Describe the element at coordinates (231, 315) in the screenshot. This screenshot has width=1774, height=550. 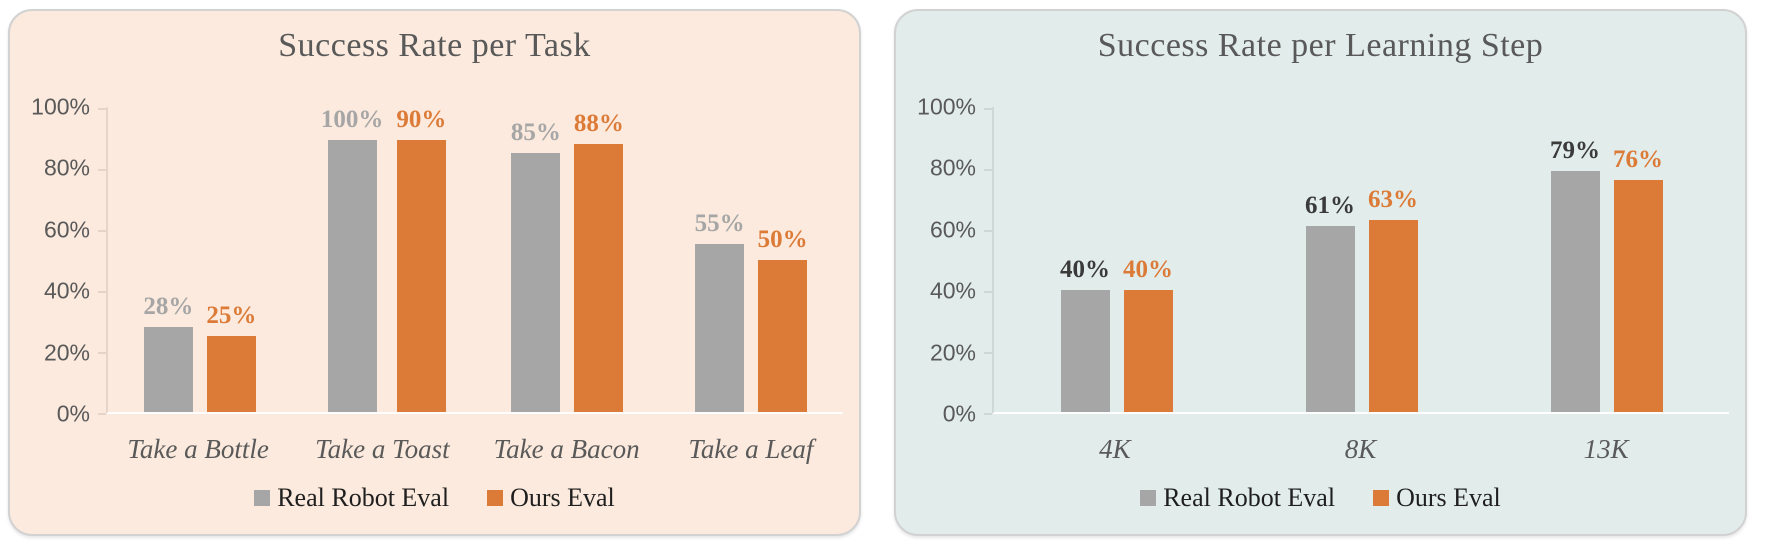
I see `data-label: 25%` at that location.